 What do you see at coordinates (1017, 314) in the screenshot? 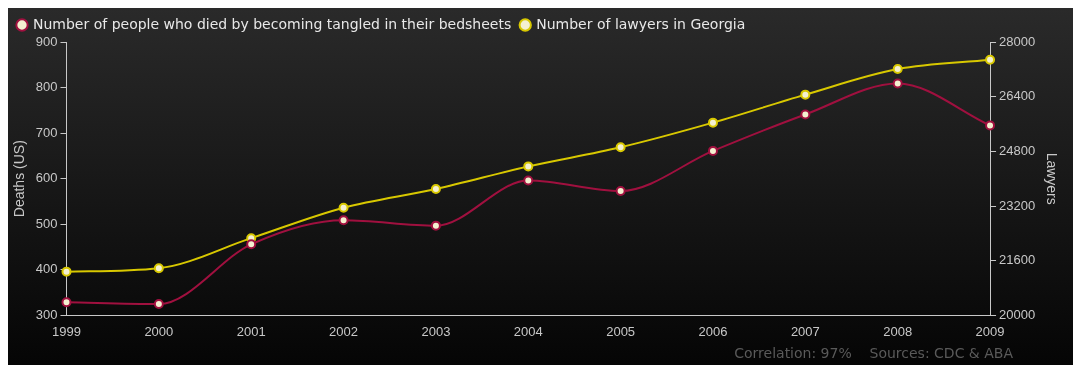
I see `y2-tick-label: 20000` at bounding box center [1017, 314].